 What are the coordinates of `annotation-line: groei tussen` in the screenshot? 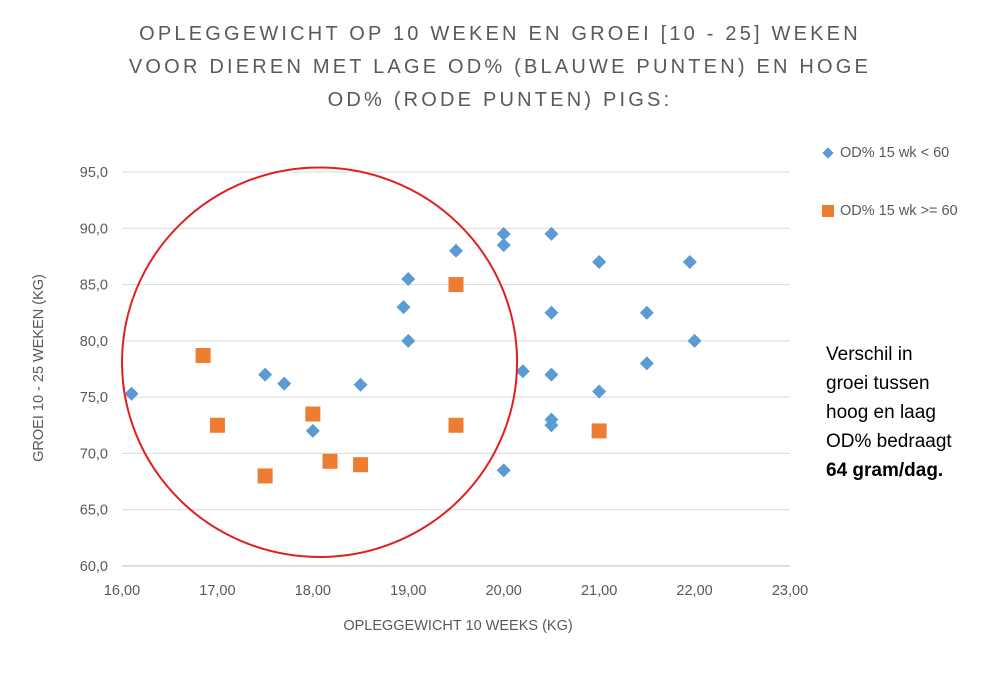 It's located at (878, 383).